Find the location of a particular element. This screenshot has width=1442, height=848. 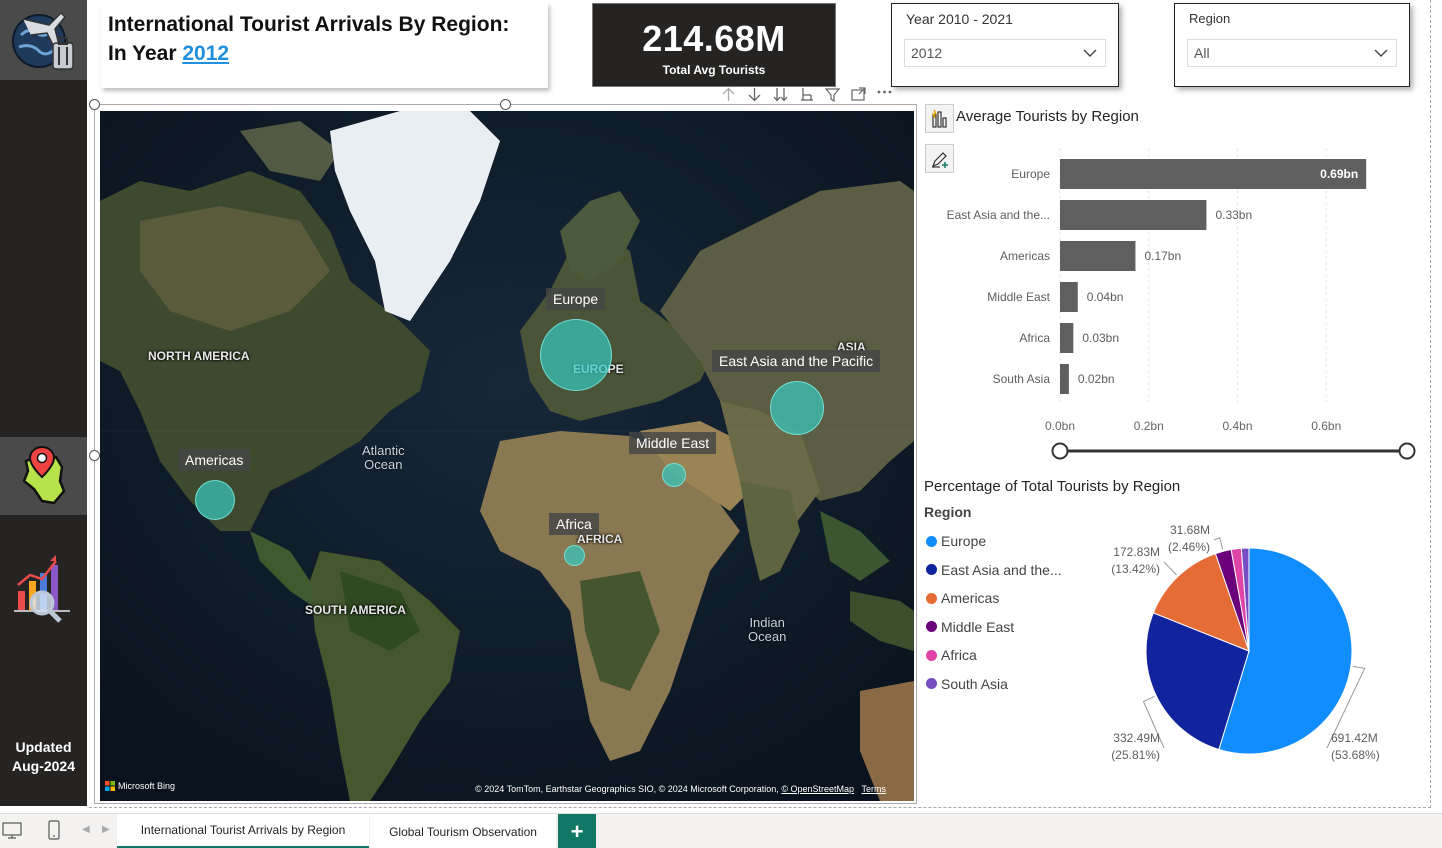

chevron-down-icon is located at coordinates (1381, 53).